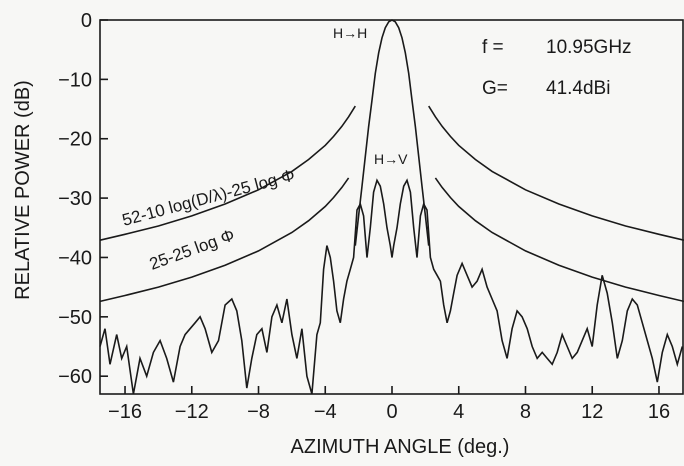 This screenshot has width=684, height=466. What do you see at coordinates (391, 412) in the screenshot?
I see `x-tick-label: 0` at bounding box center [391, 412].